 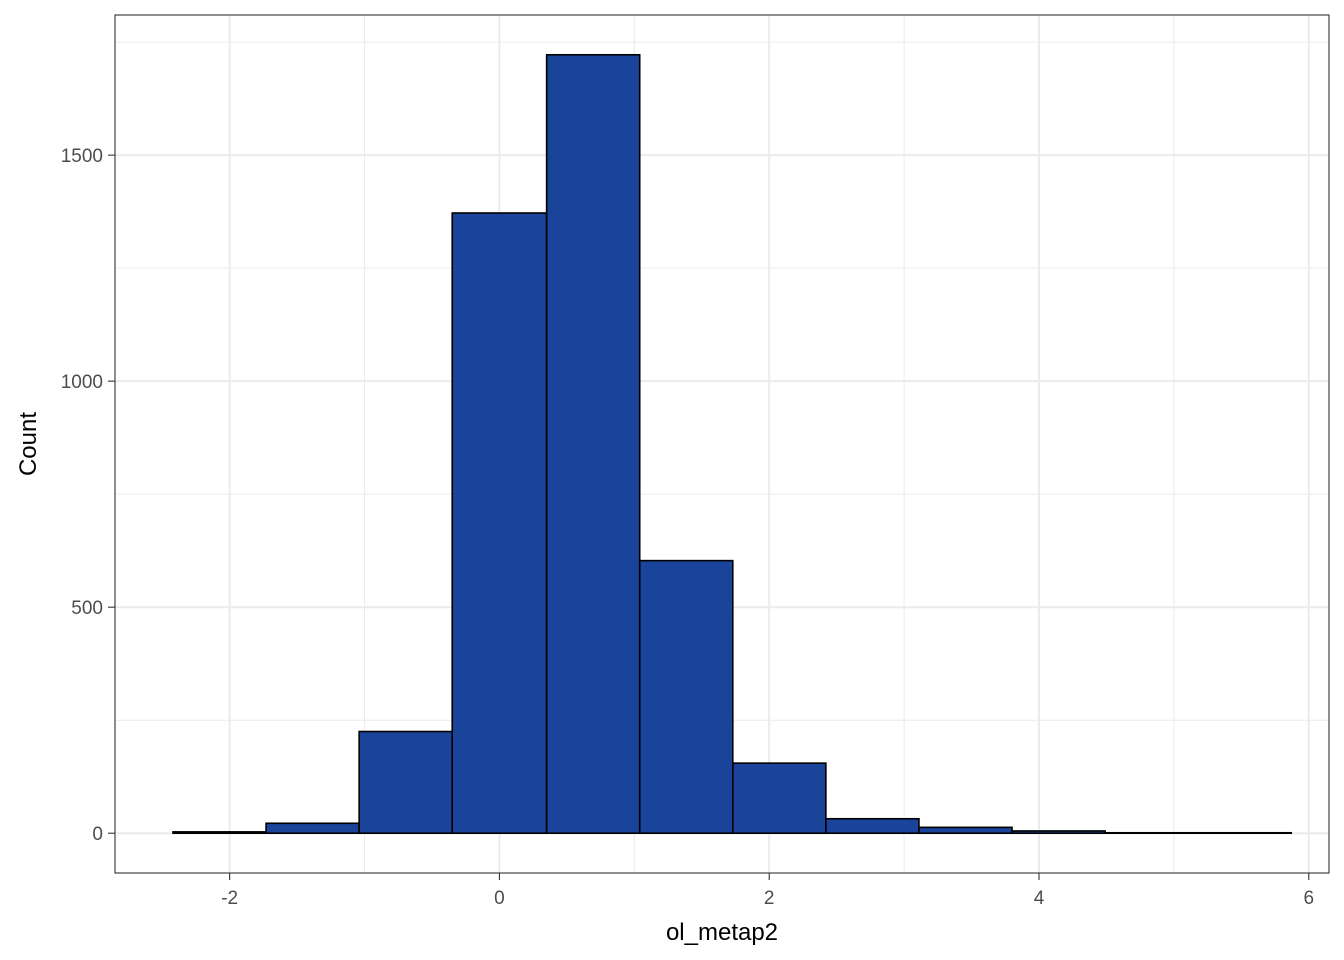 I want to click on x-axis-title: ol_metap2, so click(x=722, y=932).